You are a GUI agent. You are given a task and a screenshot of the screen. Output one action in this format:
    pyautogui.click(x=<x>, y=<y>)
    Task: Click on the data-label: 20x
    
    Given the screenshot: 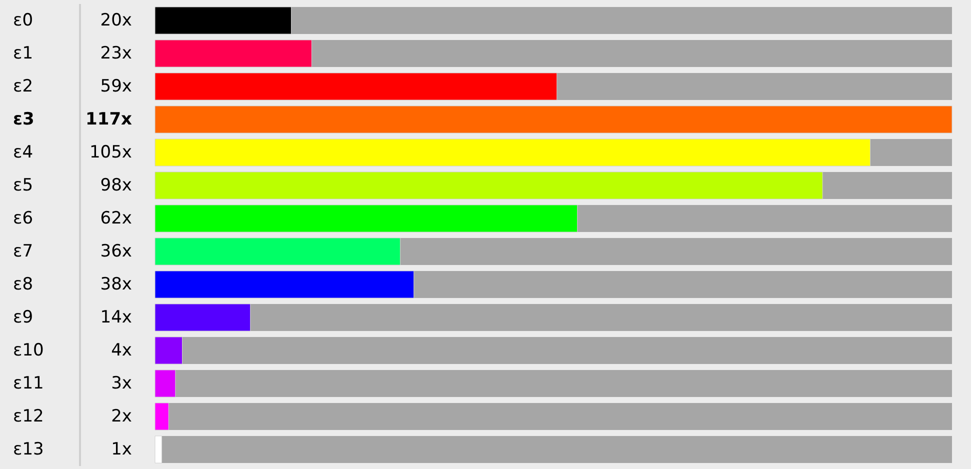 What is the action you would take?
    pyautogui.click(x=116, y=20)
    